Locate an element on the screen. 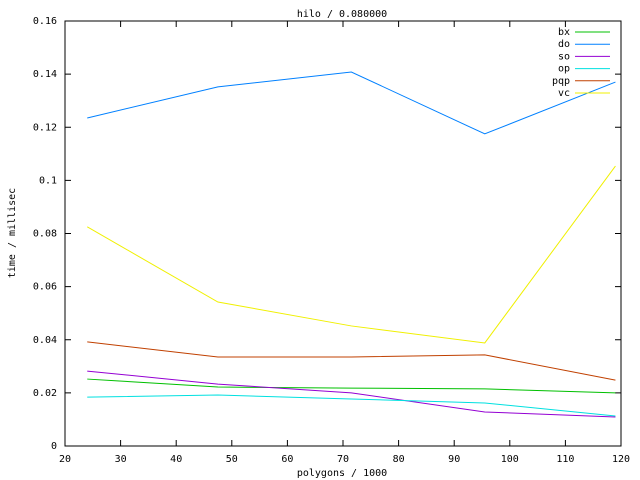  x-tick-label: 60 is located at coordinates (287, 459).